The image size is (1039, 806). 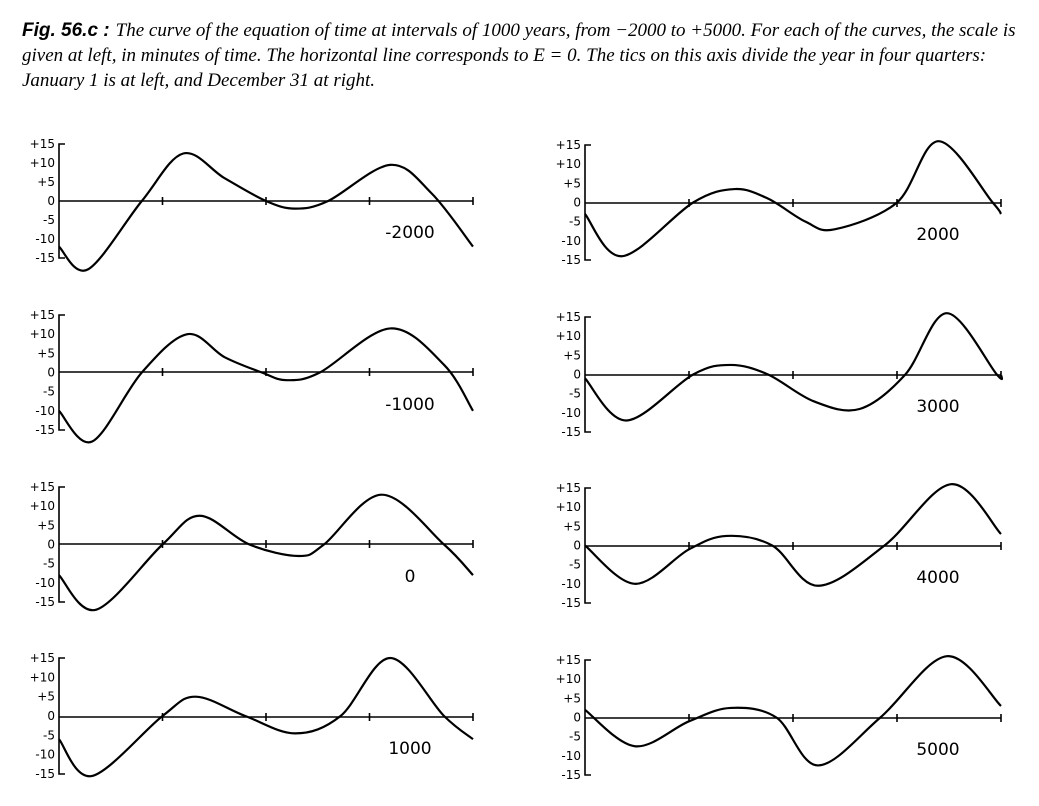 What do you see at coordinates (409, 749) in the screenshot?
I see `year-label: 1000` at bounding box center [409, 749].